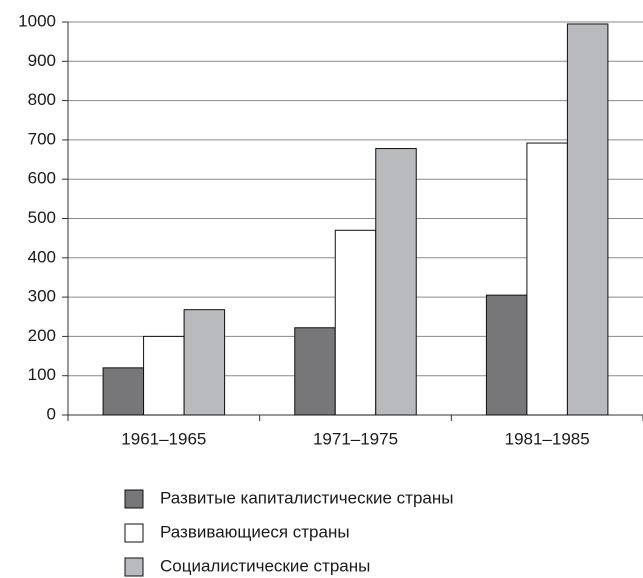 This screenshot has width=643, height=578. What do you see at coordinates (42, 296) in the screenshot?
I see `y-tick-label: 300` at bounding box center [42, 296].